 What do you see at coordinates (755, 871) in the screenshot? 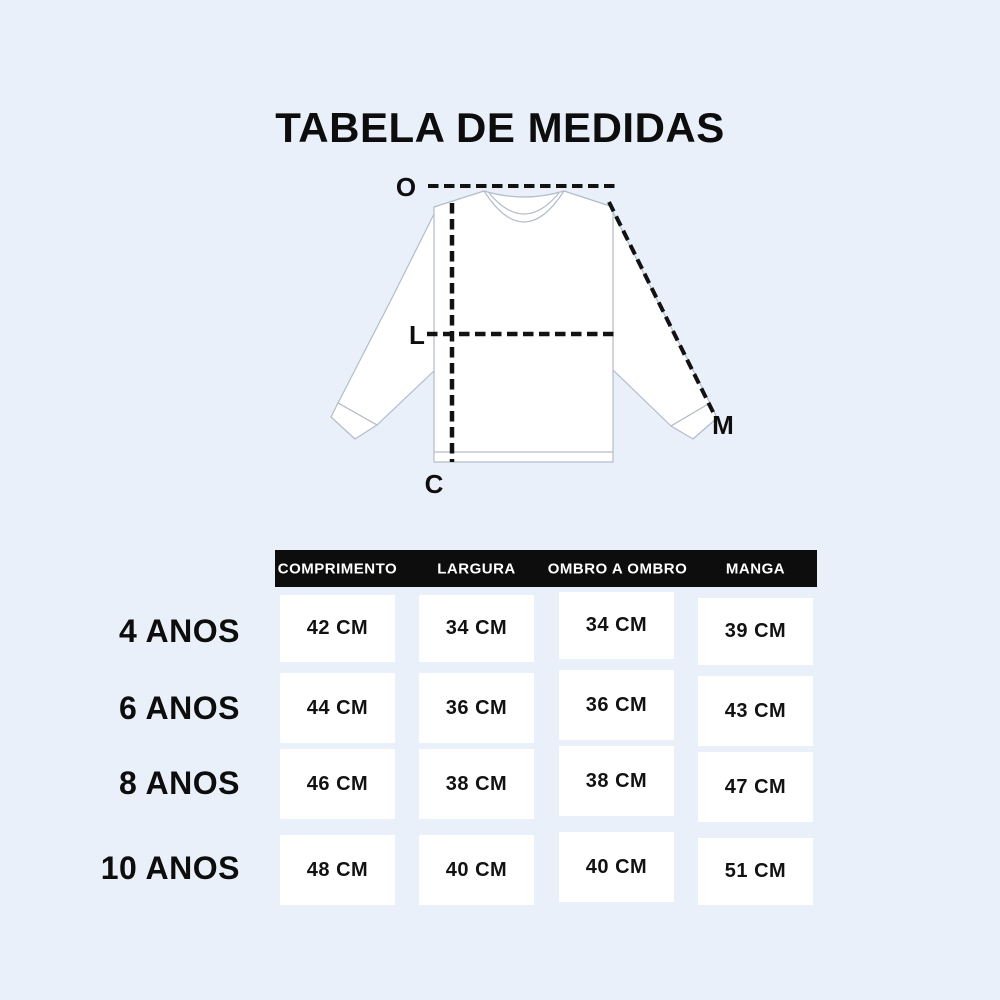
I see `table-cell: 51 CM` at bounding box center [755, 871].